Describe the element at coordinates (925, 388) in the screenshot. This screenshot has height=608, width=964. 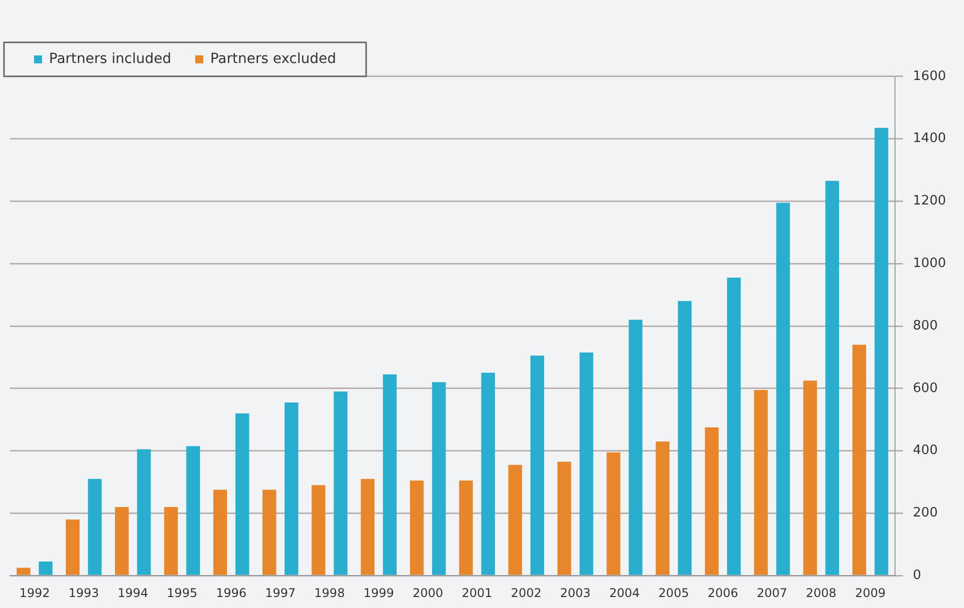
I see `y-tick-label: 600` at that location.